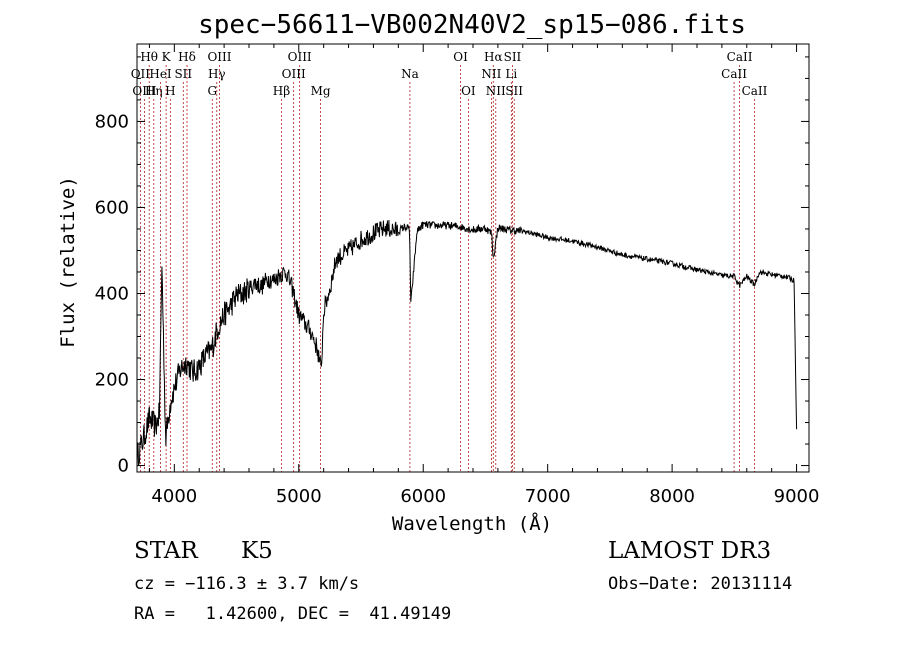  I want to click on x-tick-label: 6000, so click(423, 496).